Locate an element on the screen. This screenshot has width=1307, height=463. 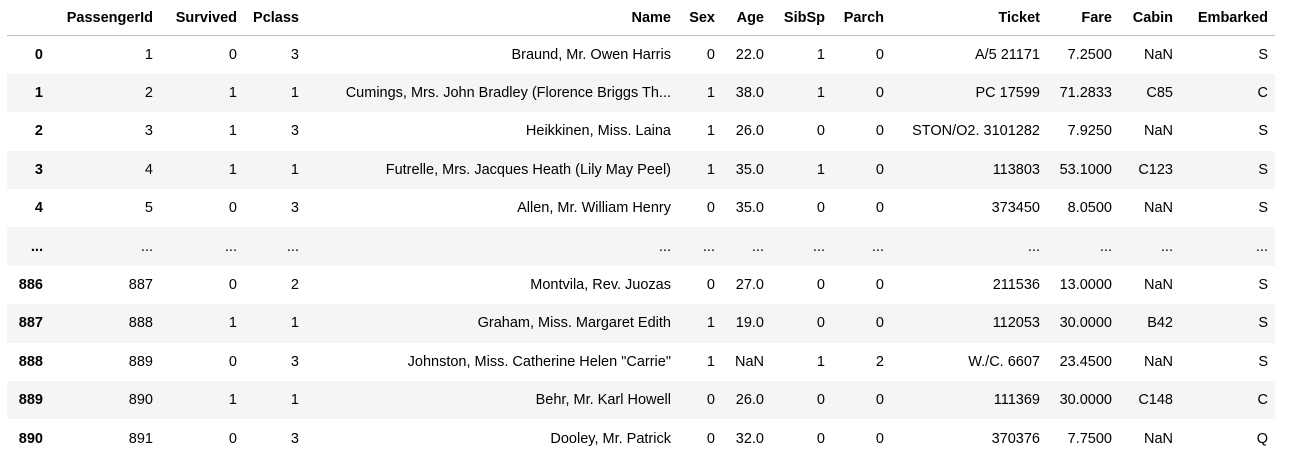
cell-passengerid: 888 is located at coordinates (140, 323).